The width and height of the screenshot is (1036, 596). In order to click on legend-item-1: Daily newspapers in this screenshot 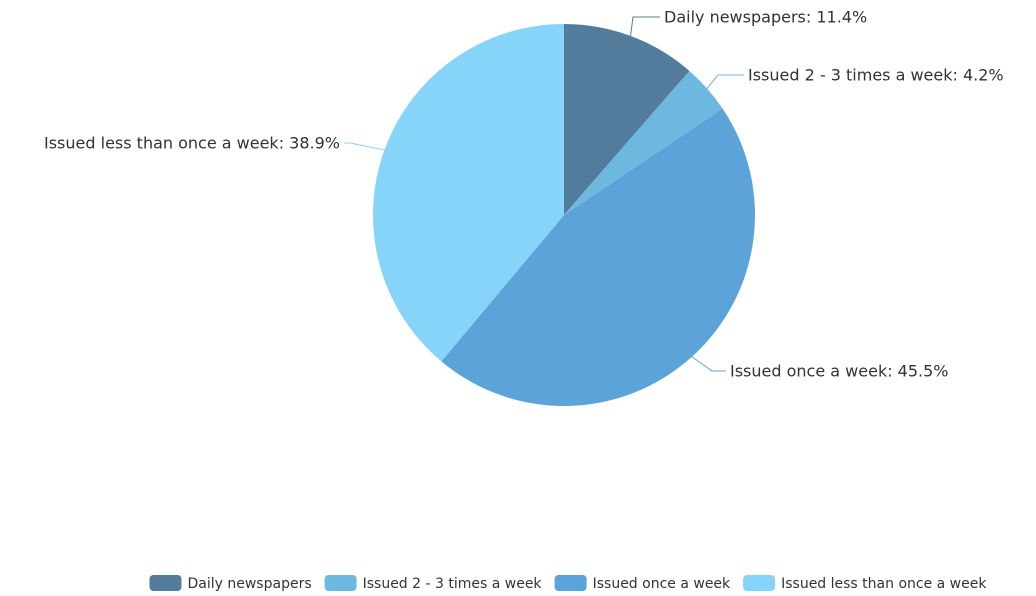, I will do `click(230, 583)`.